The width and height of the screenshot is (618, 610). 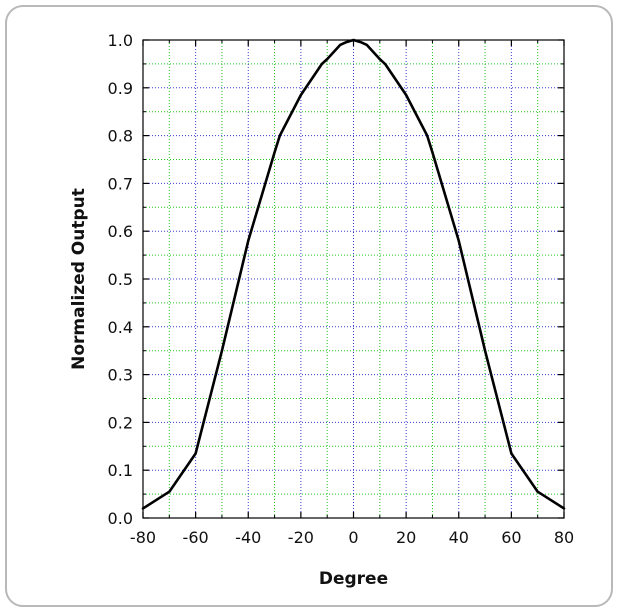 What do you see at coordinates (459, 537) in the screenshot?
I see `x-tick-label: 40` at bounding box center [459, 537].